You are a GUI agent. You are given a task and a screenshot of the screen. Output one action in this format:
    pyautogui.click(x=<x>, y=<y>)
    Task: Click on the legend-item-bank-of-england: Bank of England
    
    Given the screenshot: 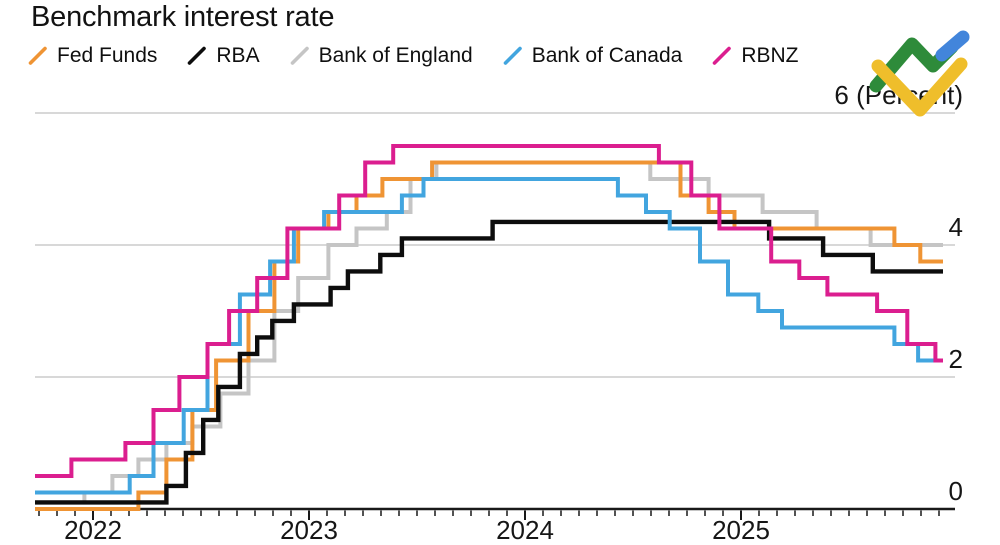 What is the action you would take?
    pyautogui.click(x=381, y=56)
    